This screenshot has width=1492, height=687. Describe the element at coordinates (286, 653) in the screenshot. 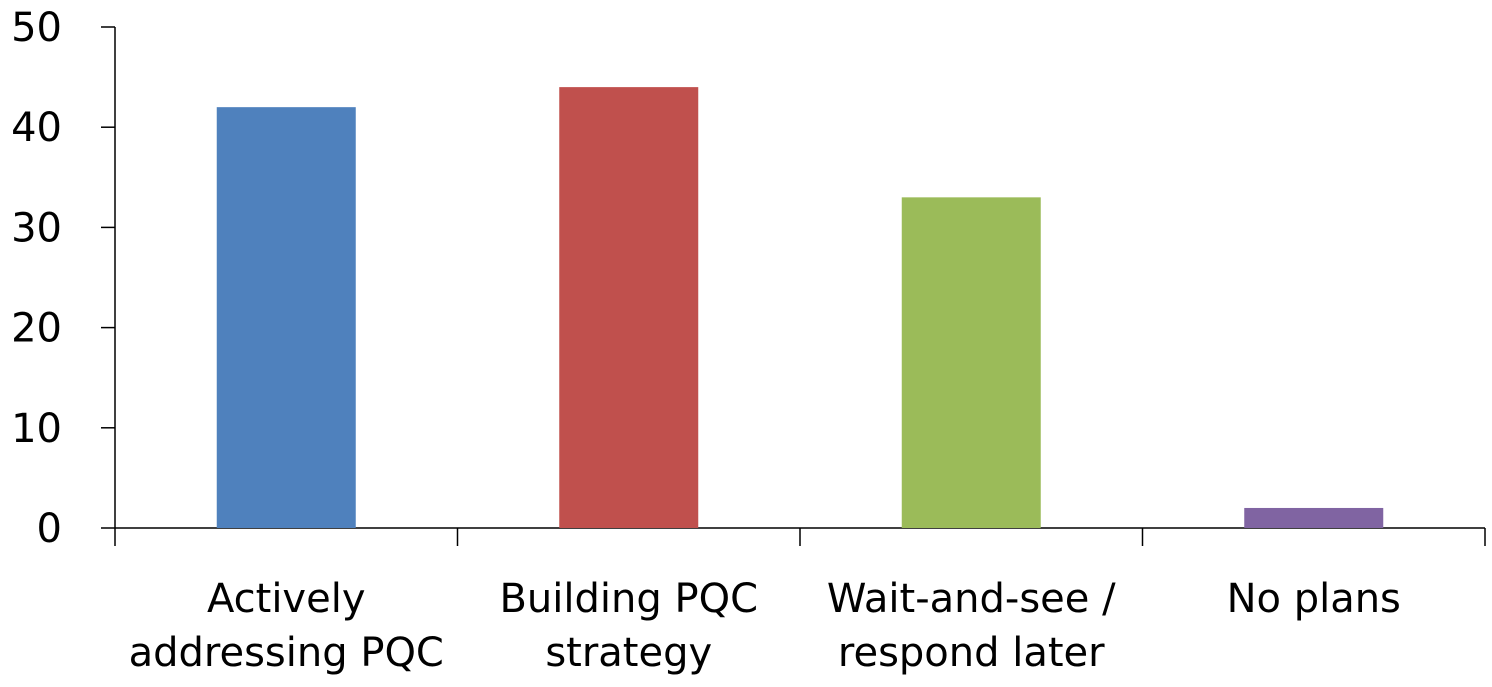

I see `x-category-label-line: addressing PQC` at that location.